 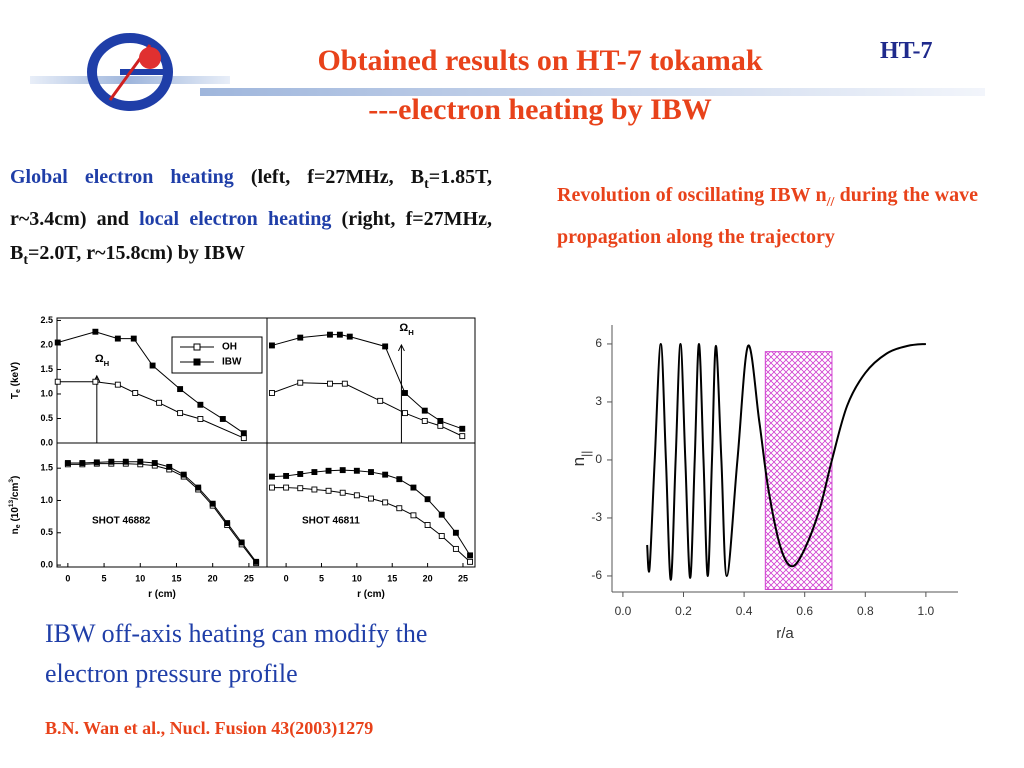 What do you see at coordinates (162, 594) in the screenshot?
I see `x-axis-label: r (cm)` at bounding box center [162, 594].